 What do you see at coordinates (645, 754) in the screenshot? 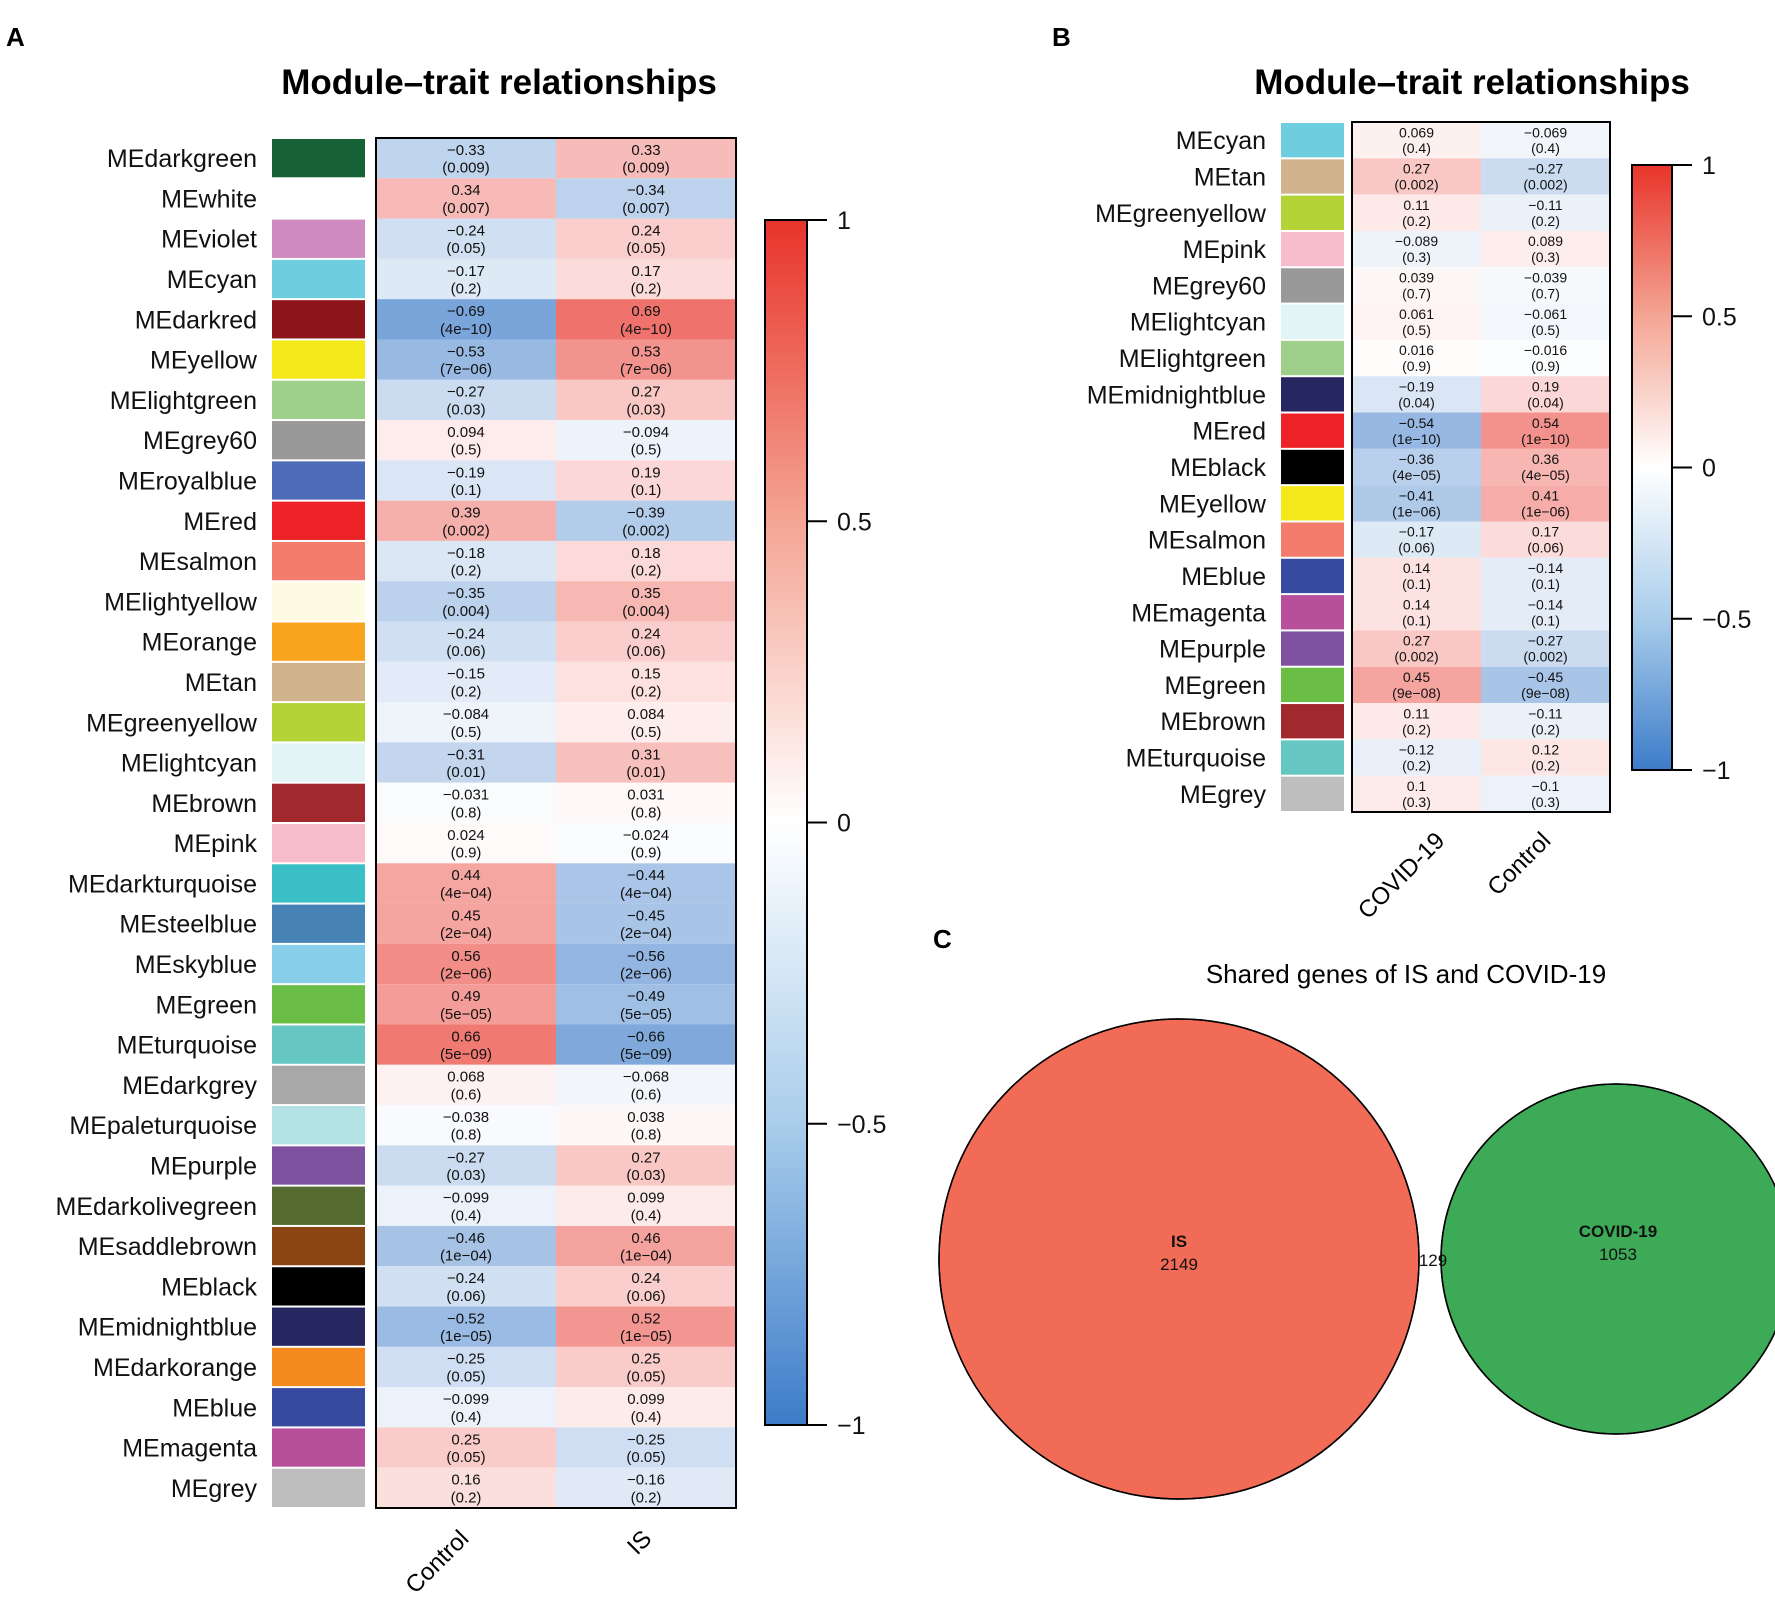
I see `cell-correlation: 0.31` at bounding box center [645, 754].